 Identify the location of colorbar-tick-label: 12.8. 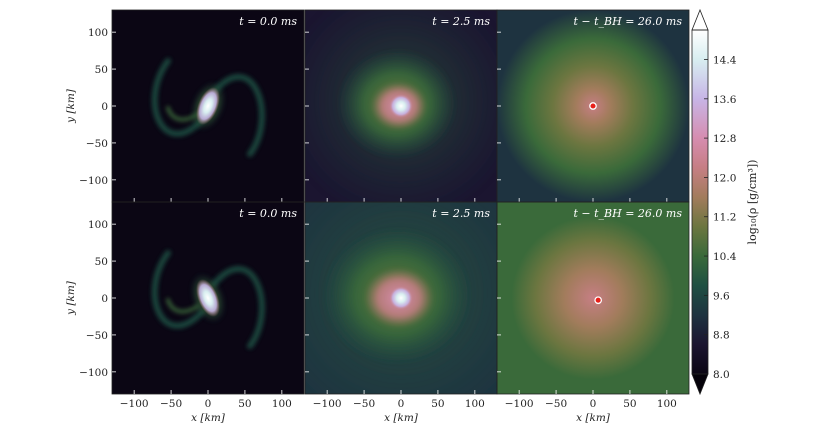
(724, 139).